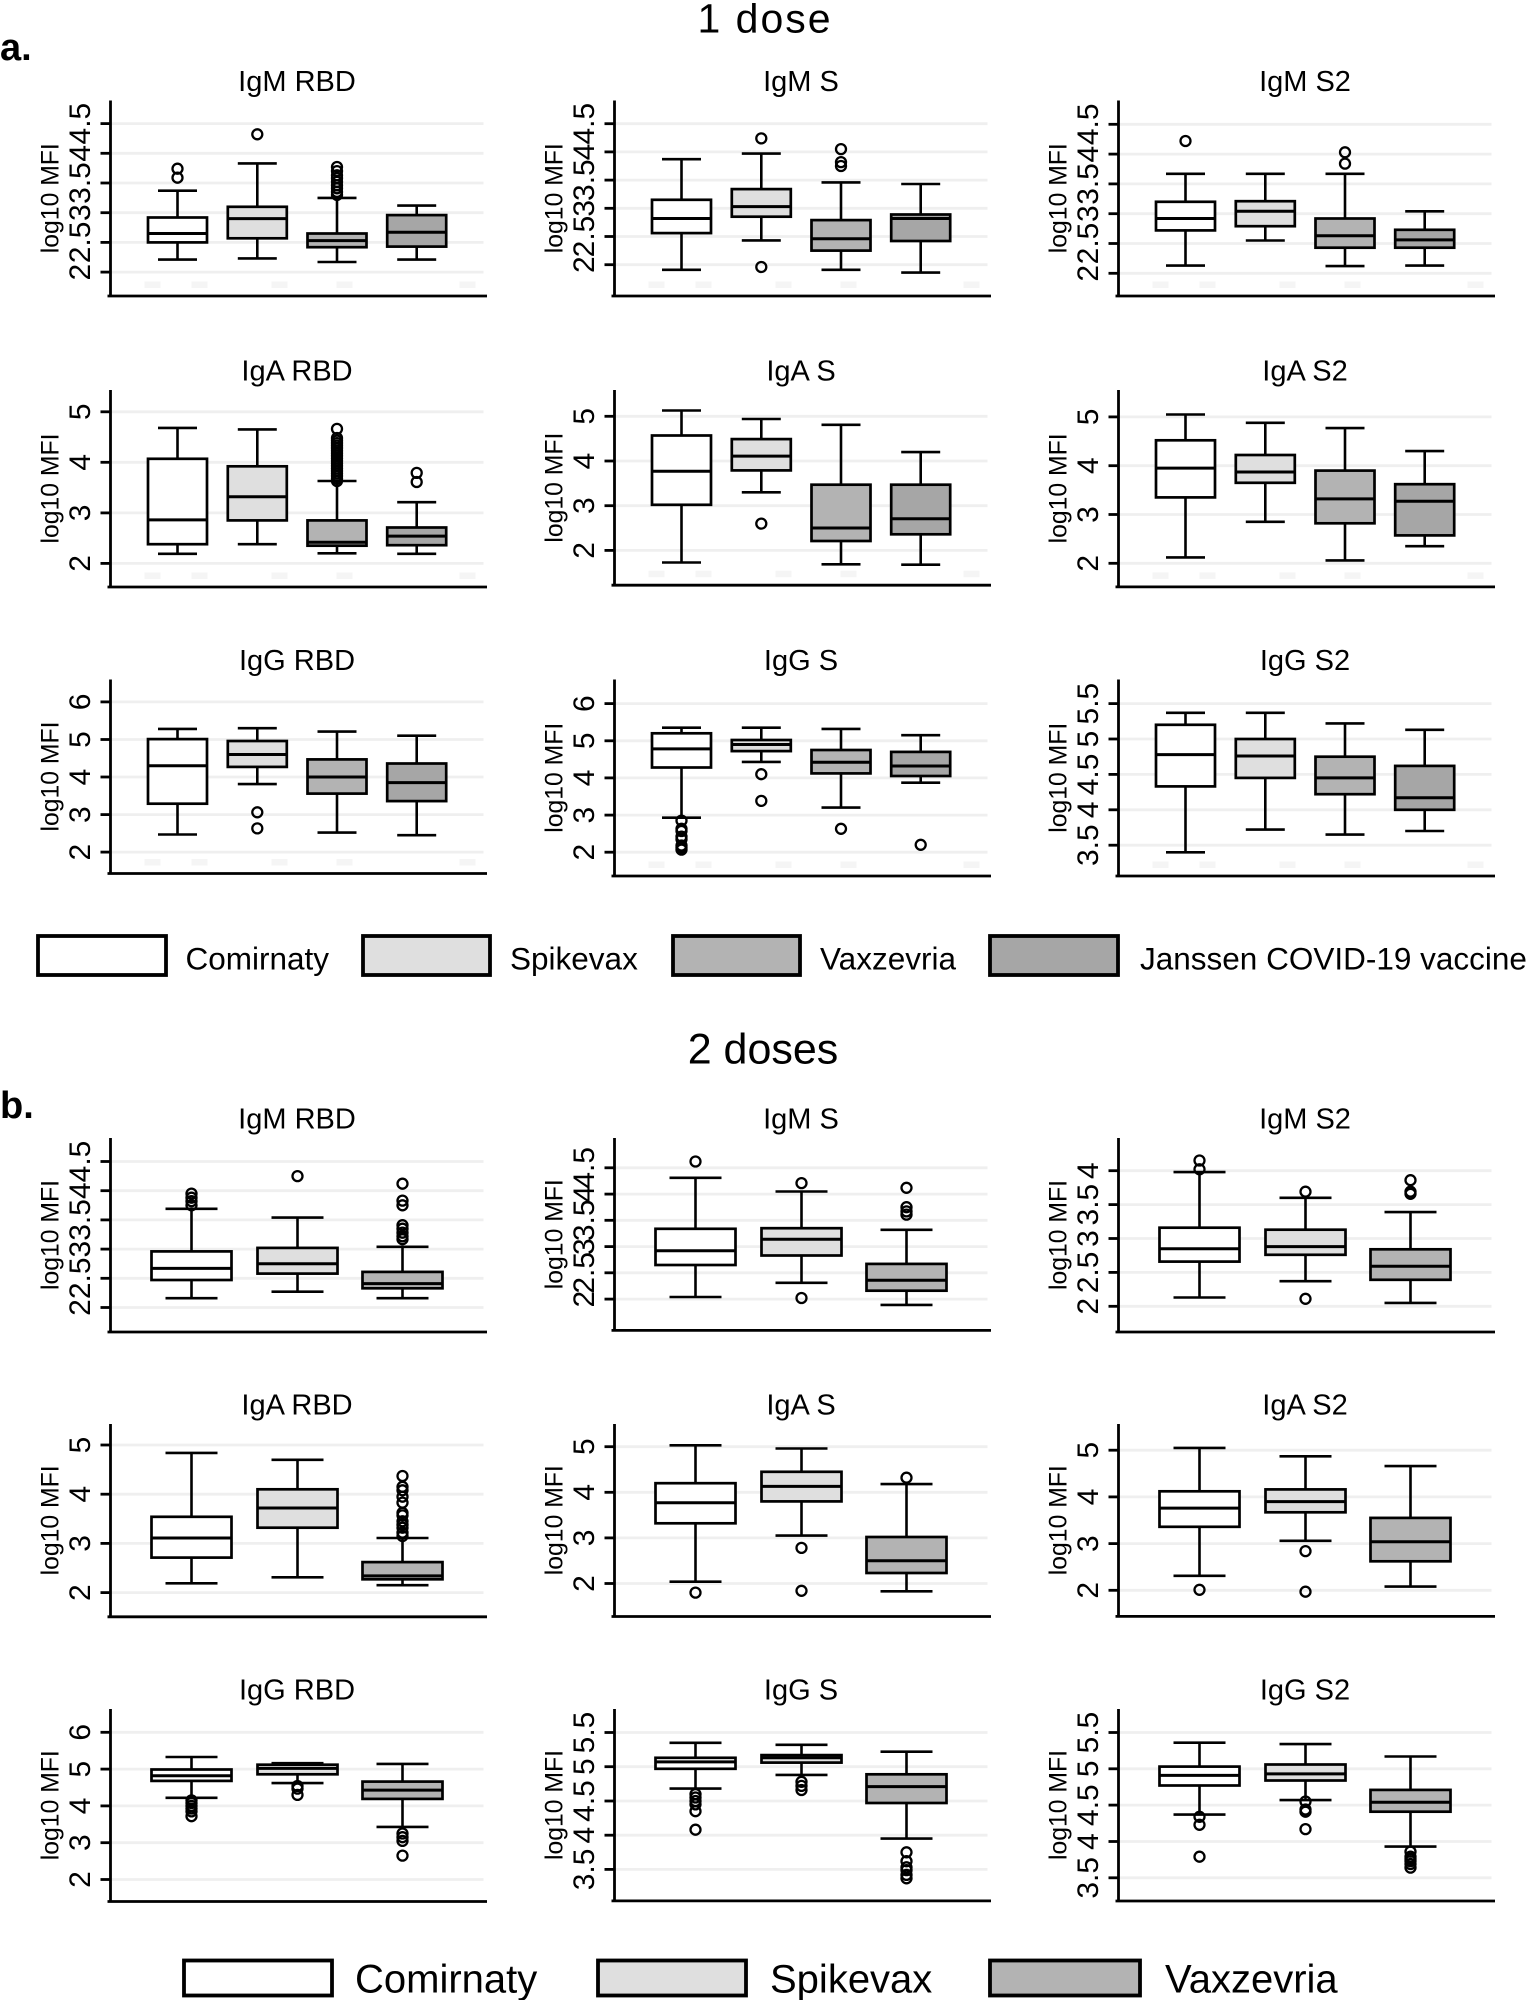 The width and height of the screenshot is (1528, 2000). I want to click on svg-text: IgA S2, so click(1304, 1406).